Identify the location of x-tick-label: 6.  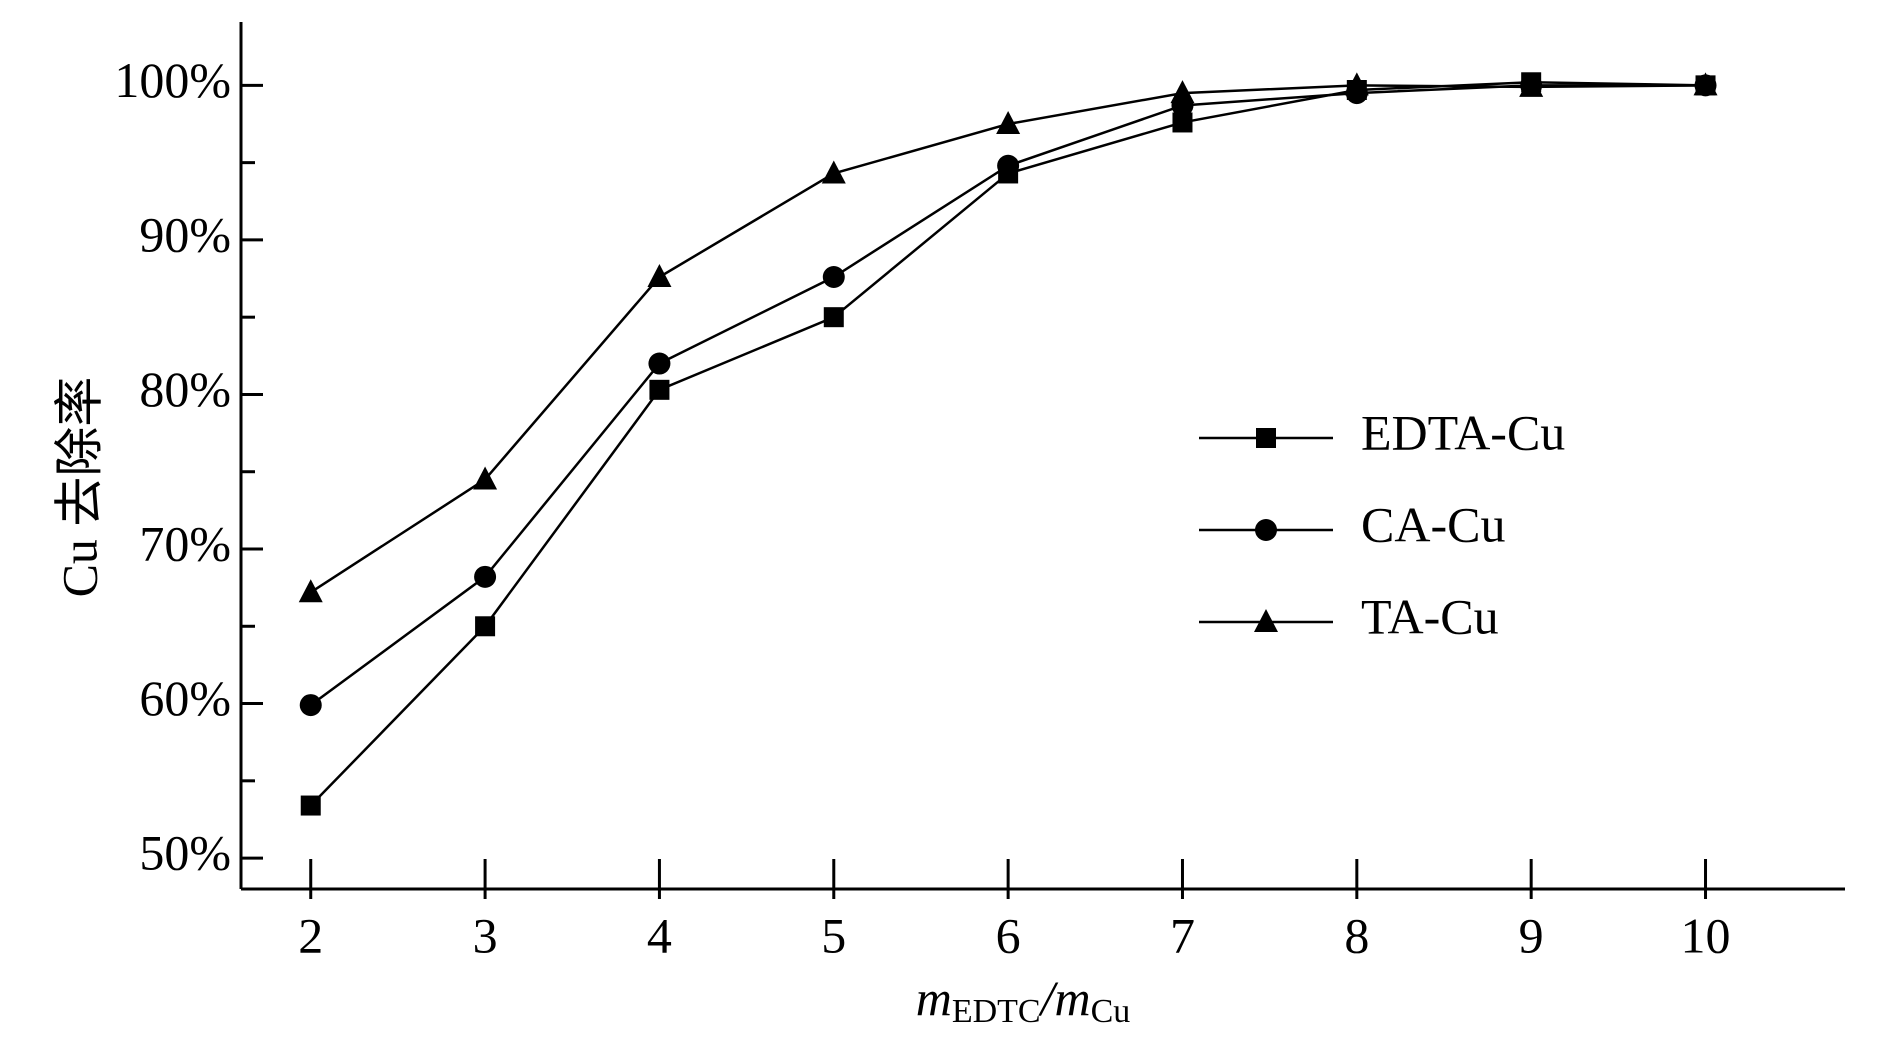
(1008, 935).